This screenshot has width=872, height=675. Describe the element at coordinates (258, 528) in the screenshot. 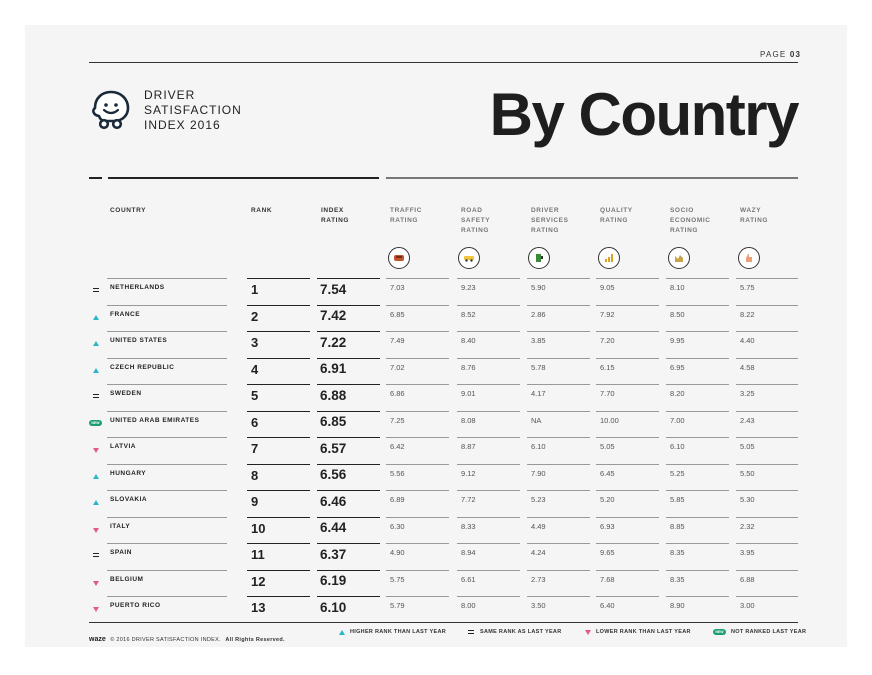

I see `rank-value: 10` at that location.